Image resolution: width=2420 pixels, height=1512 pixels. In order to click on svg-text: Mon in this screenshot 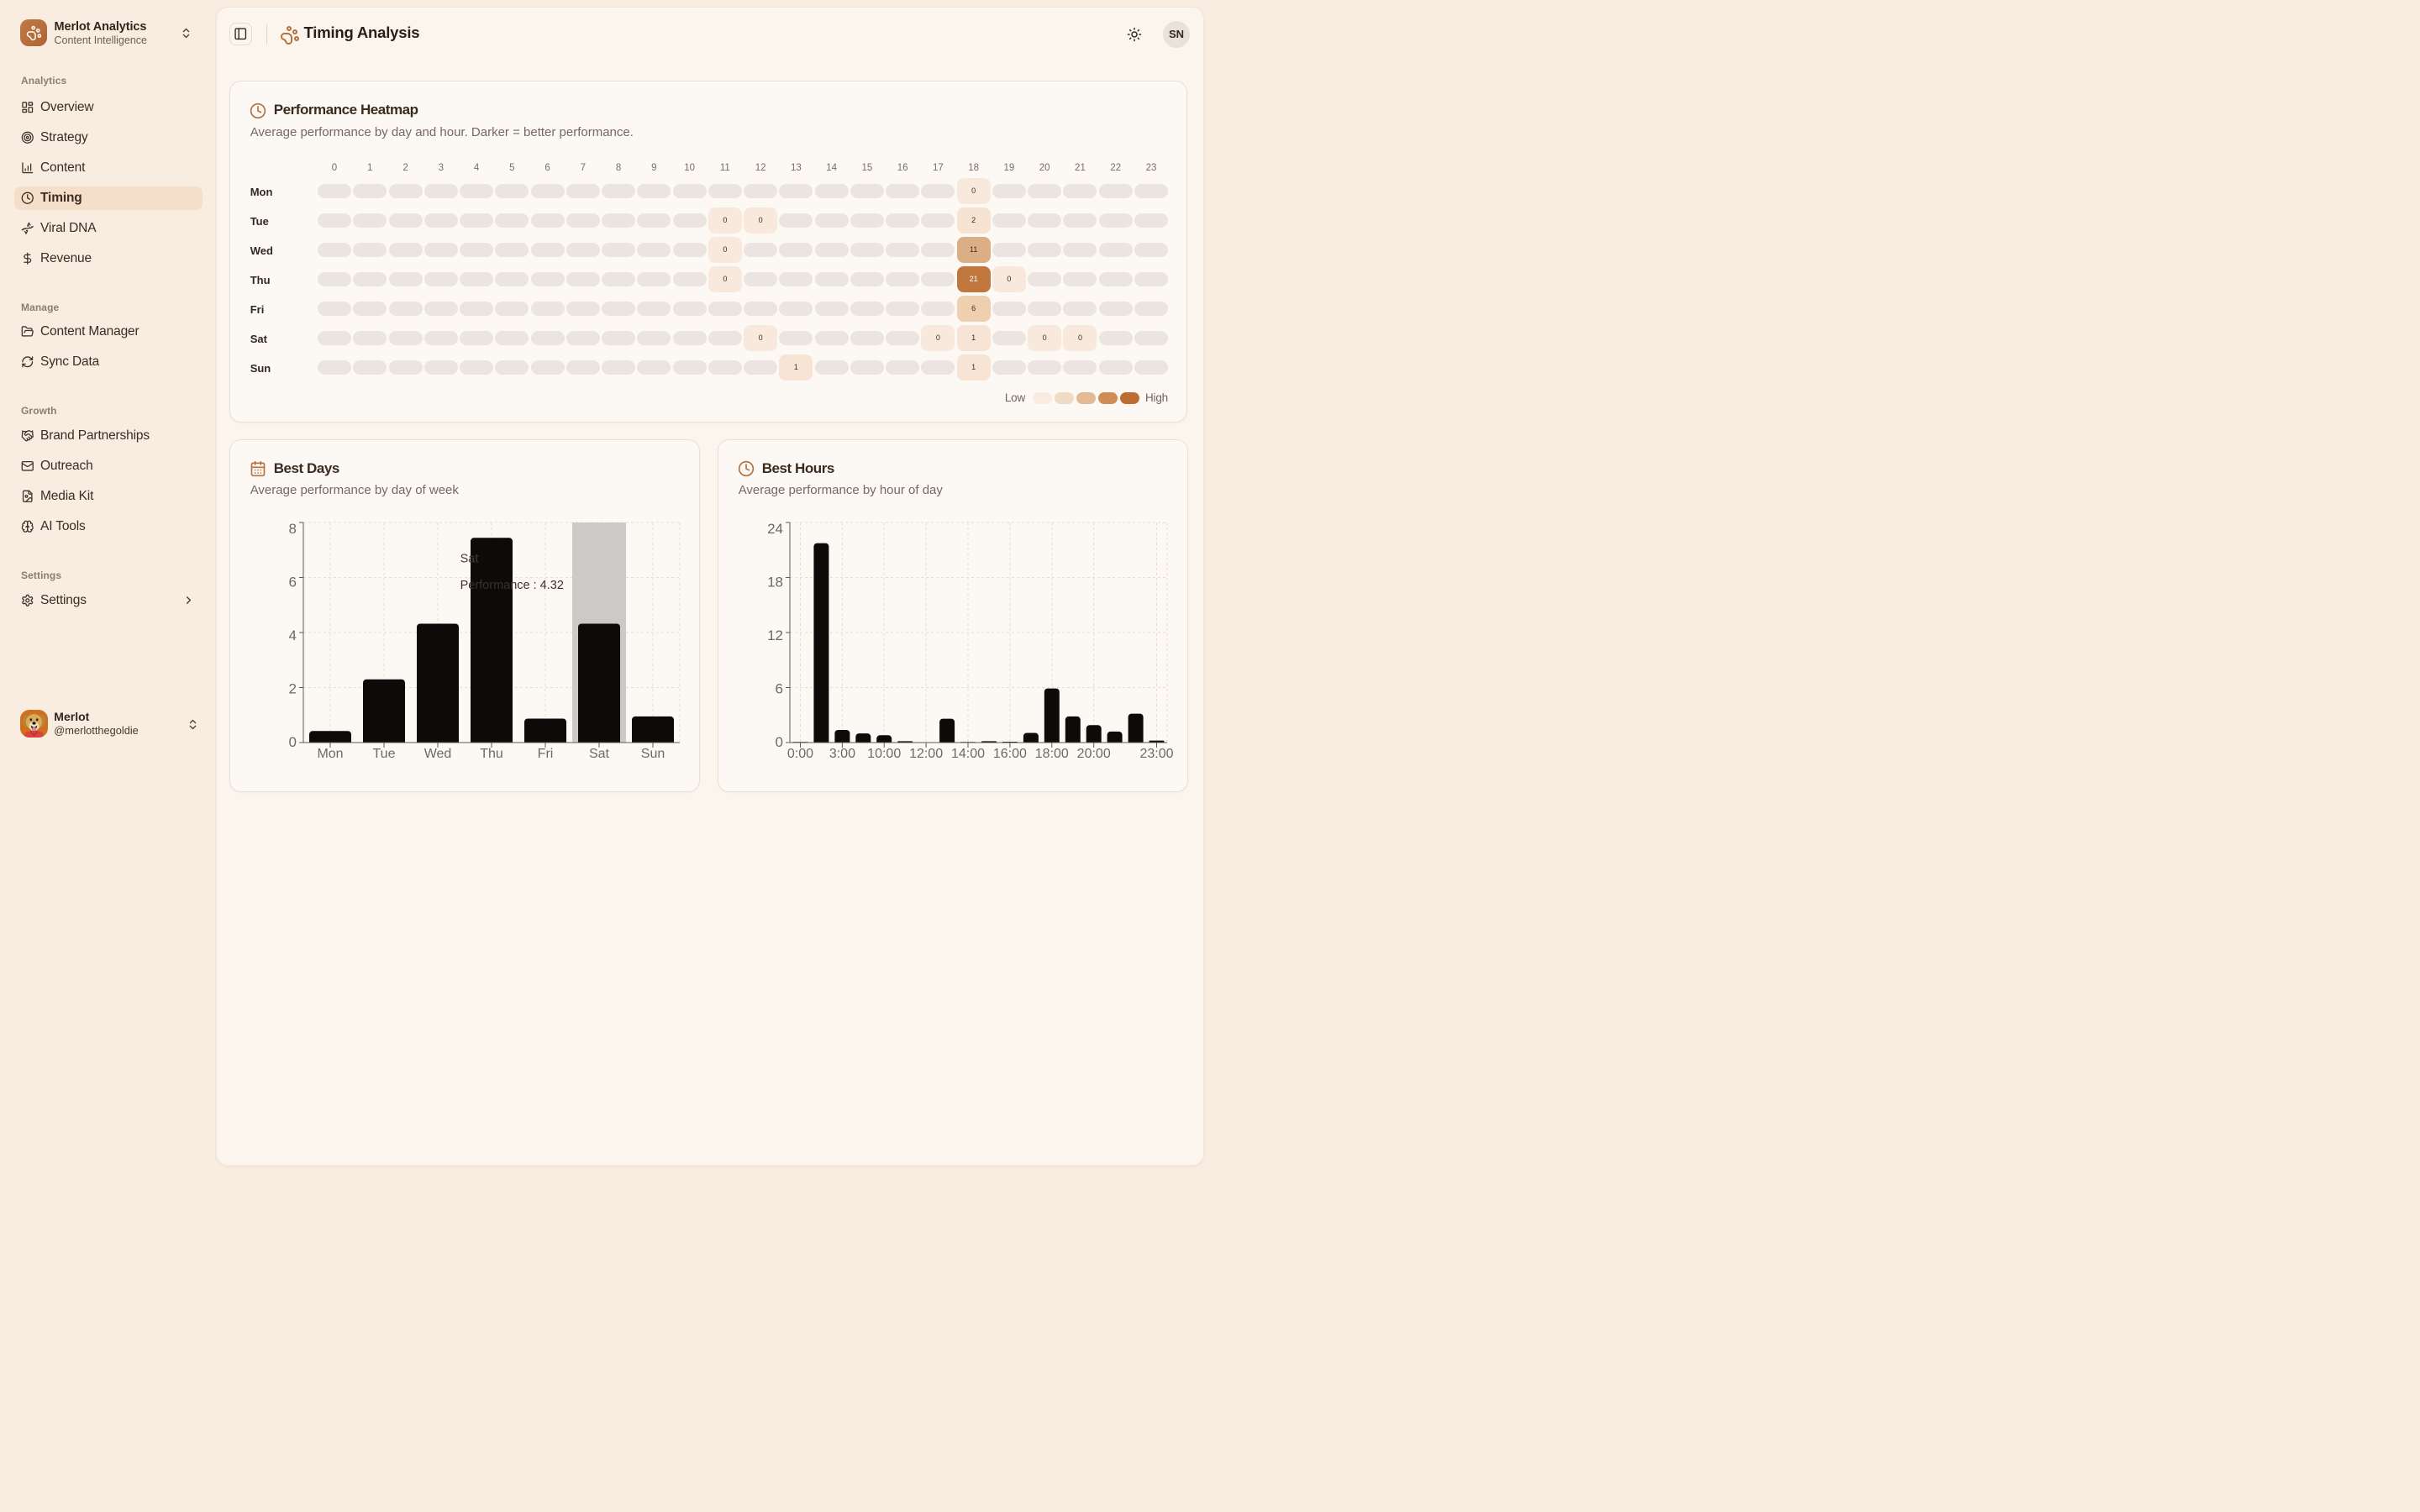, I will do `click(330, 754)`.